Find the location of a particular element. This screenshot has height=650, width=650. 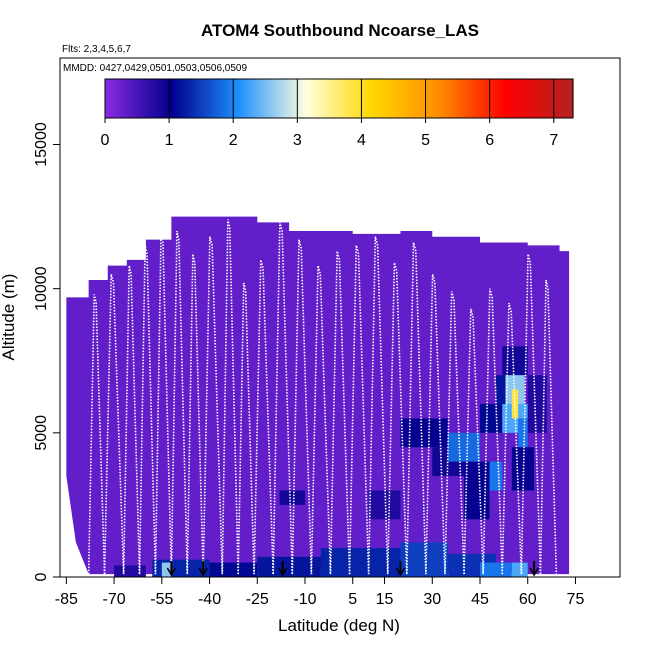

chart-title: ATOM4 Southbound Ncoarse_LAS is located at coordinates (340, 30).